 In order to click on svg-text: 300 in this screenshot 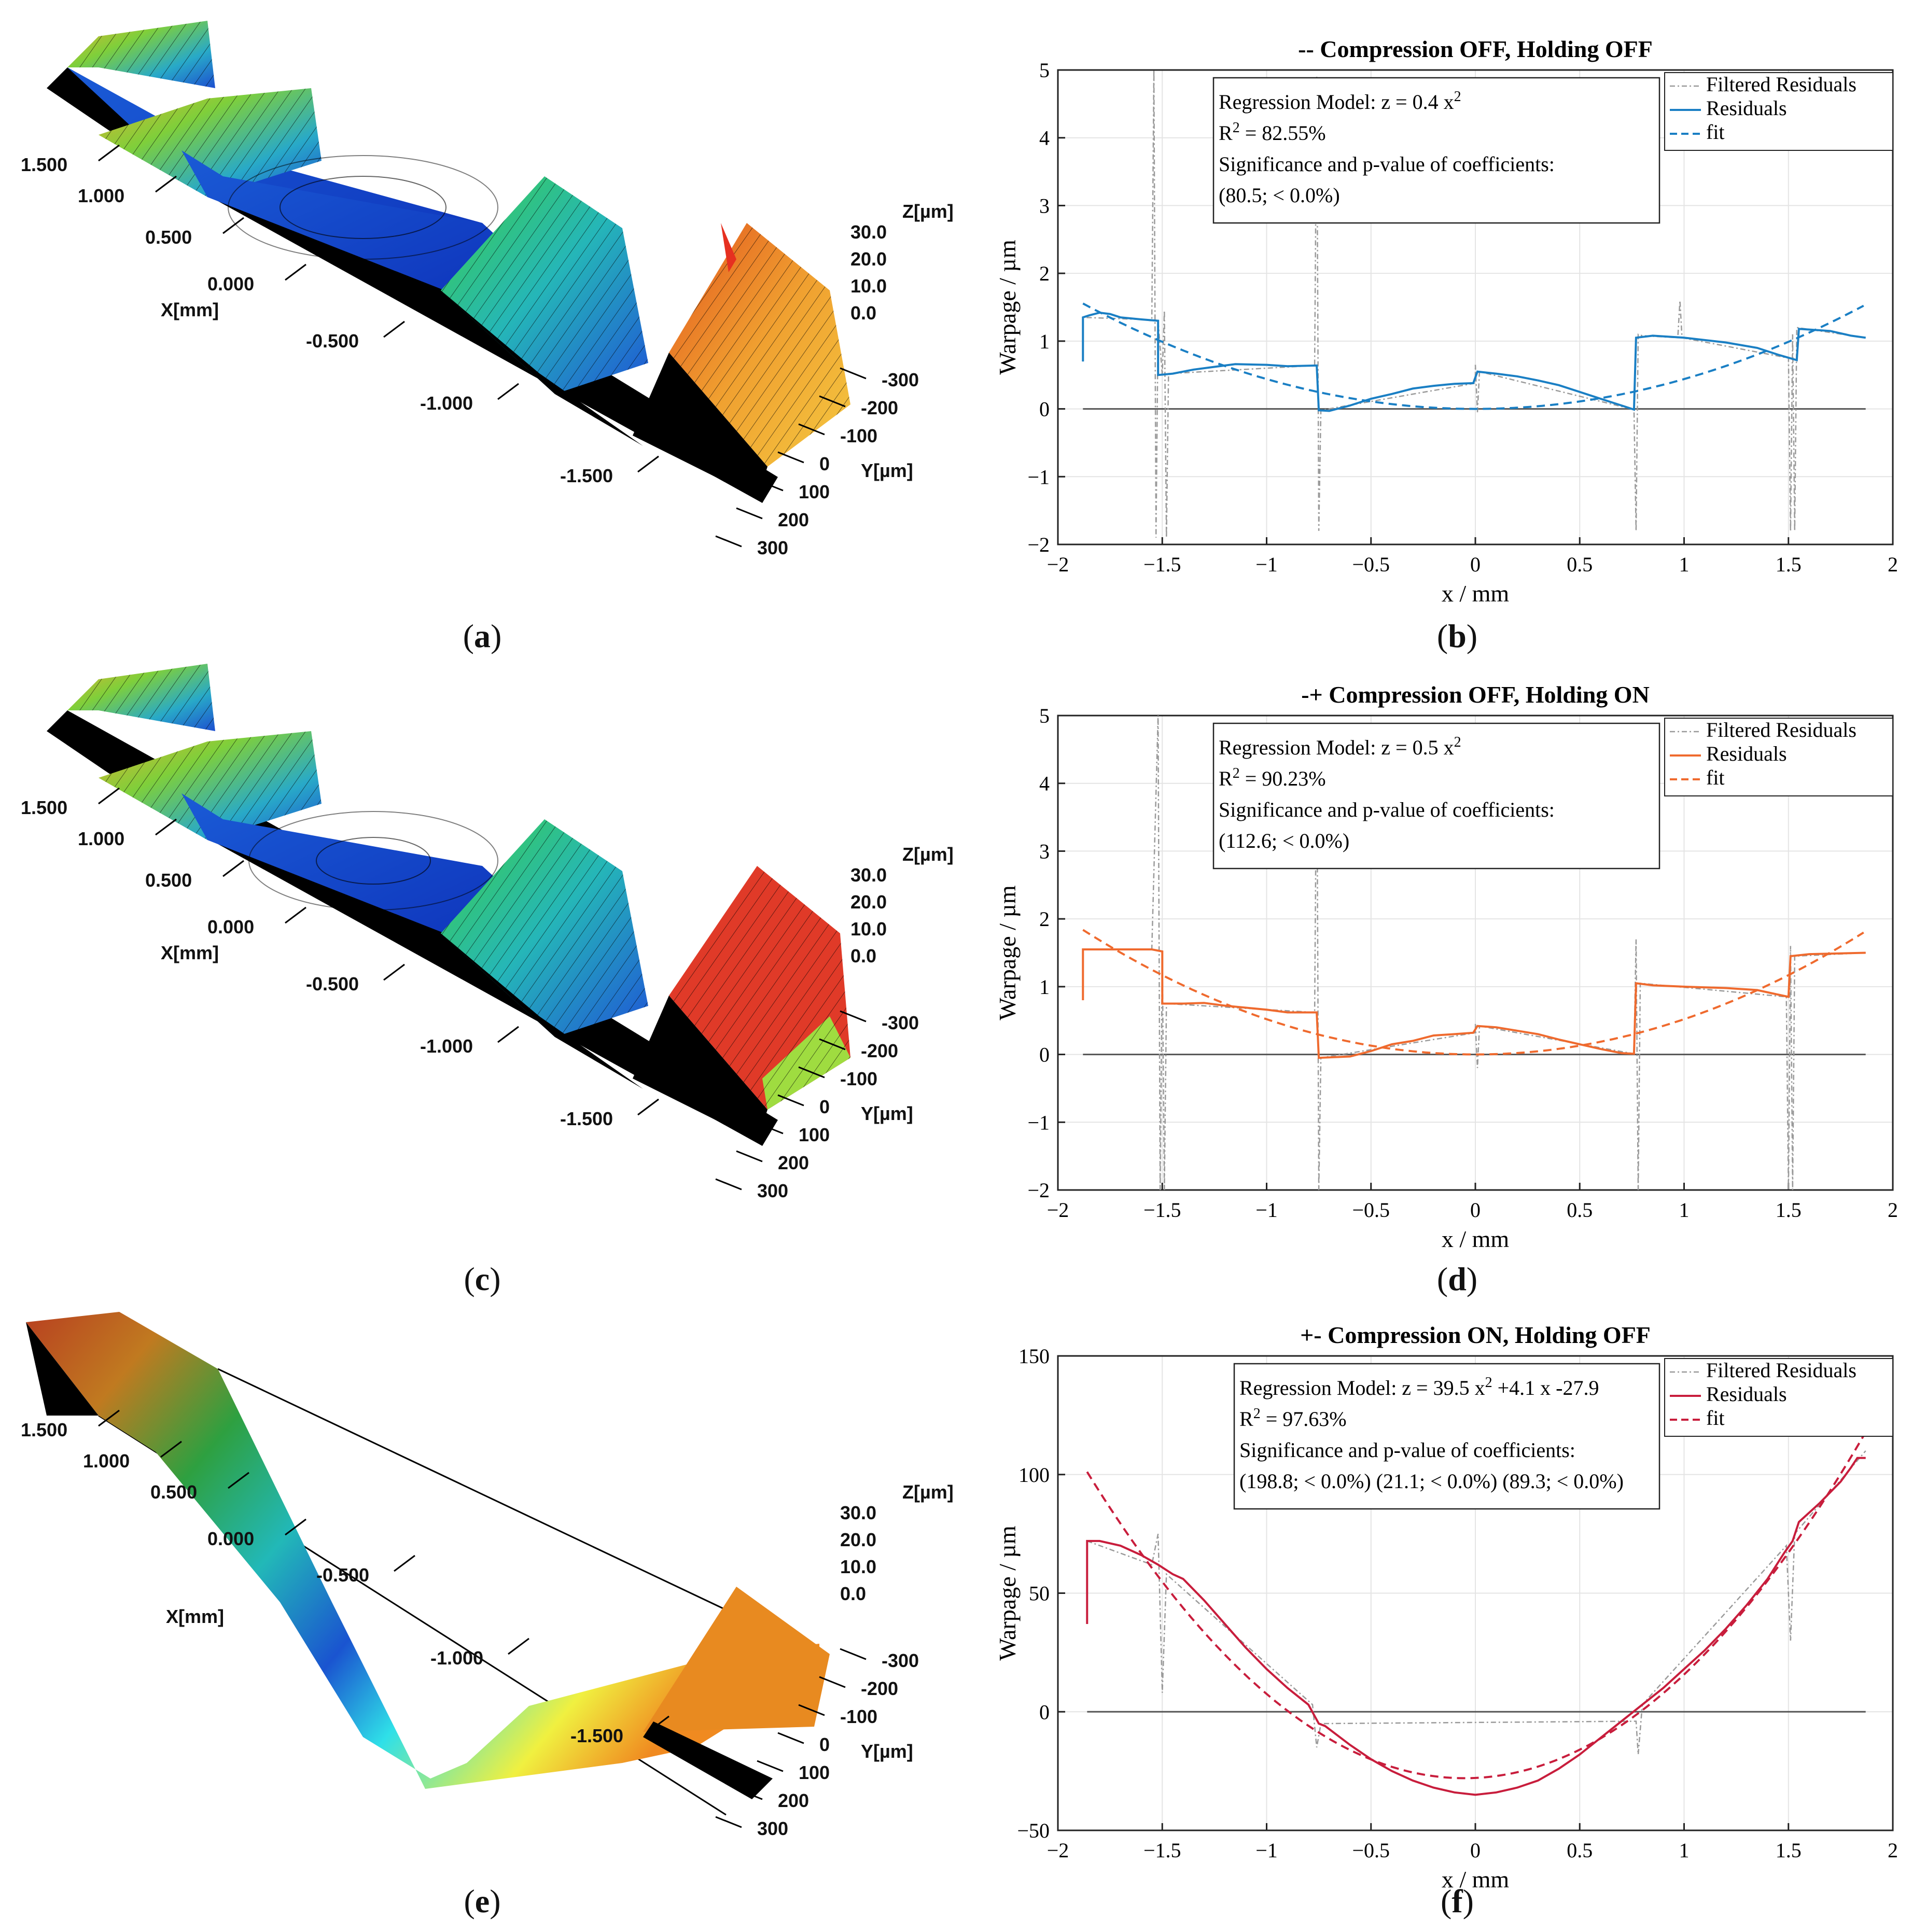, I will do `click(772, 1828)`.